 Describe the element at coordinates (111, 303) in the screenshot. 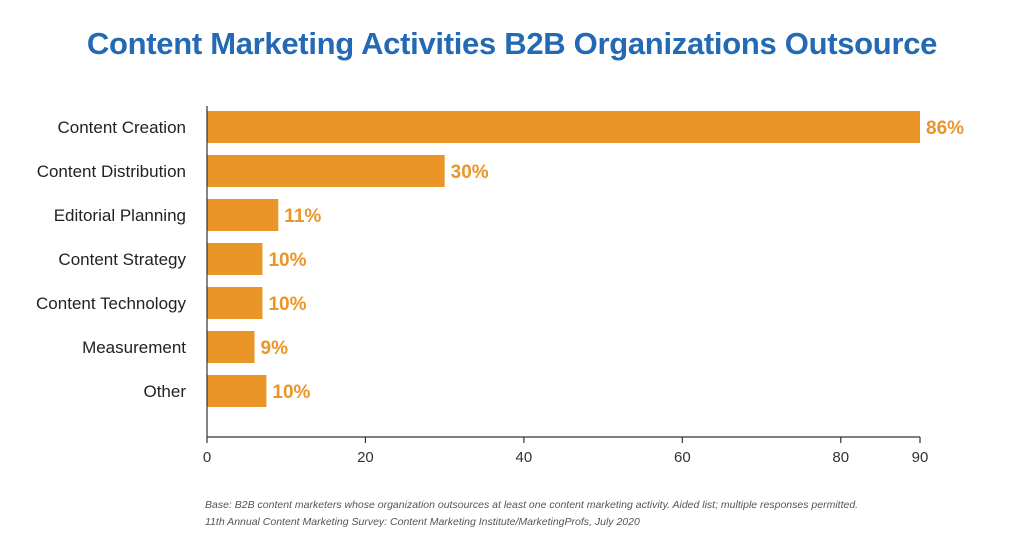

I see `category-label: Content Technology` at that location.